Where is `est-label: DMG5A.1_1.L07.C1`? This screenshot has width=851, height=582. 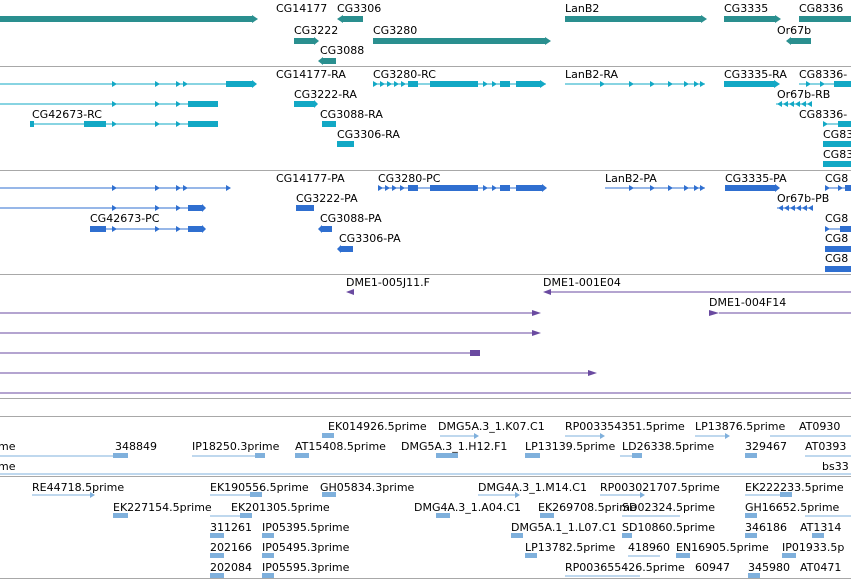 est-label: DMG5A.1_1.L07.C1 is located at coordinates (564, 527).